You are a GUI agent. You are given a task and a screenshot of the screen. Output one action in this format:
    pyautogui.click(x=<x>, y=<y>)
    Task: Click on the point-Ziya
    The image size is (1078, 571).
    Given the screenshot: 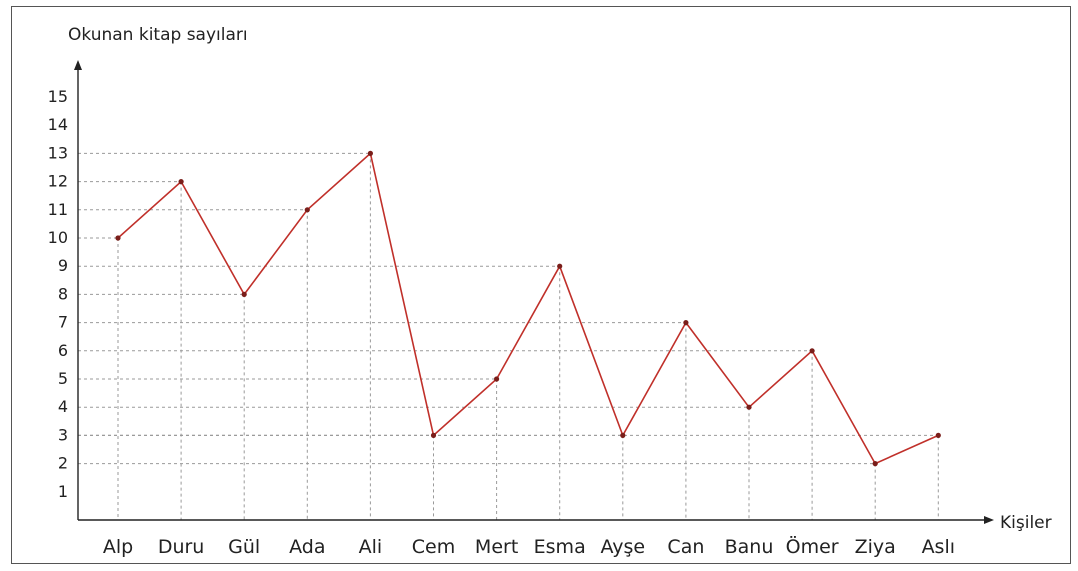 What is the action you would take?
    pyautogui.click(x=875, y=464)
    